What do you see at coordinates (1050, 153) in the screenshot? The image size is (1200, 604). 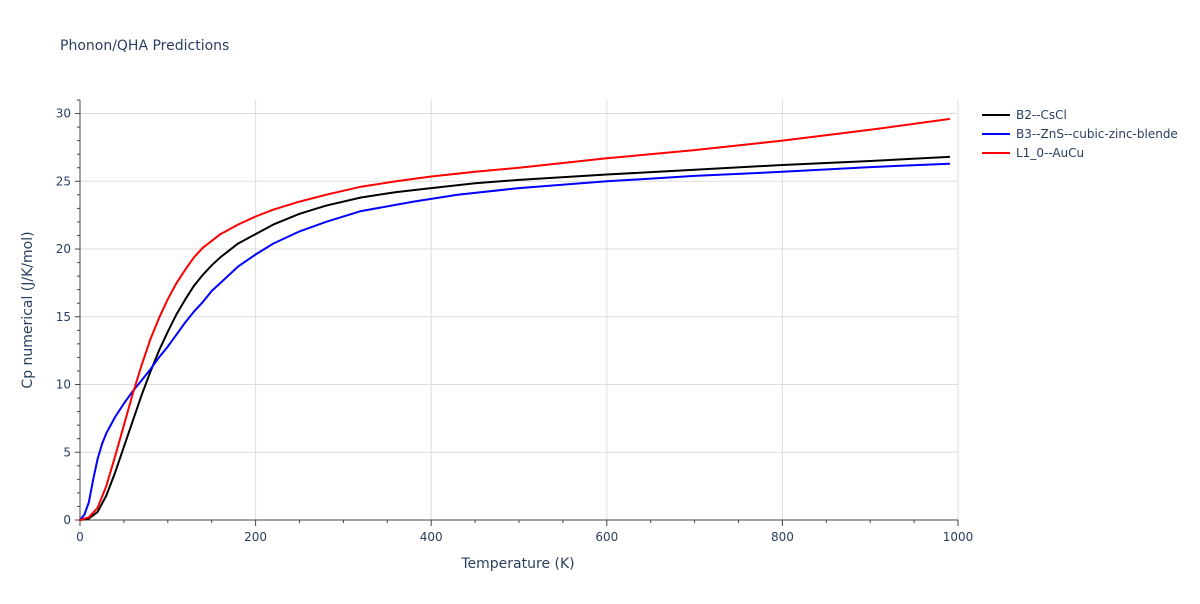 I see `legend-label: L1_0--AuCu` at bounding box center [1050, 153].